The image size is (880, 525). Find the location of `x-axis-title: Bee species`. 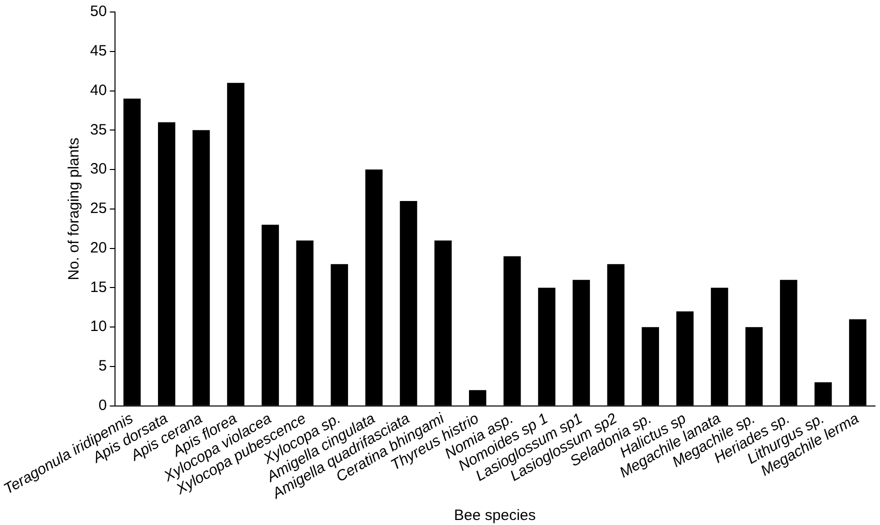

x-axis-title: Bee species is located at coordinates (495, 515).